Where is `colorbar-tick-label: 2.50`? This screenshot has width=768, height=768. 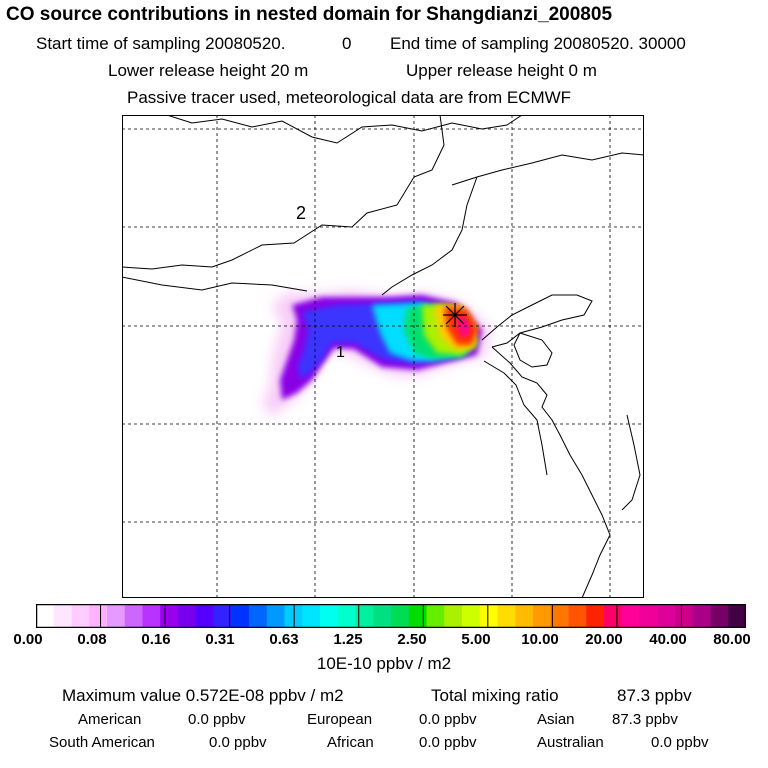
colorbar-tick-label: 2.50 is located at coordinates (412, 639).